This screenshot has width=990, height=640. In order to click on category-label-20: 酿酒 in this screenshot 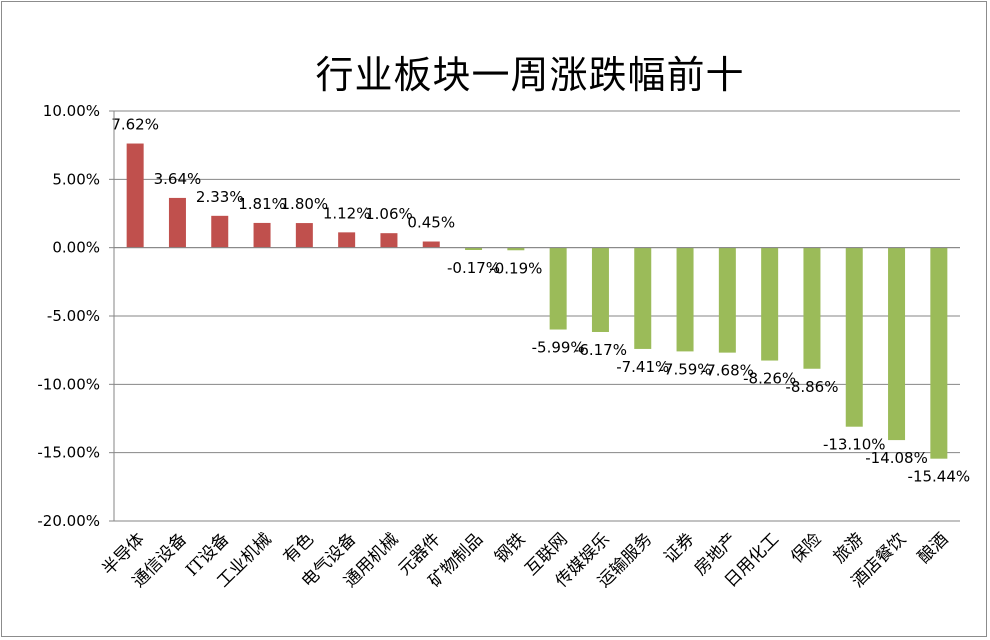, I will do `click(933, 548)`.